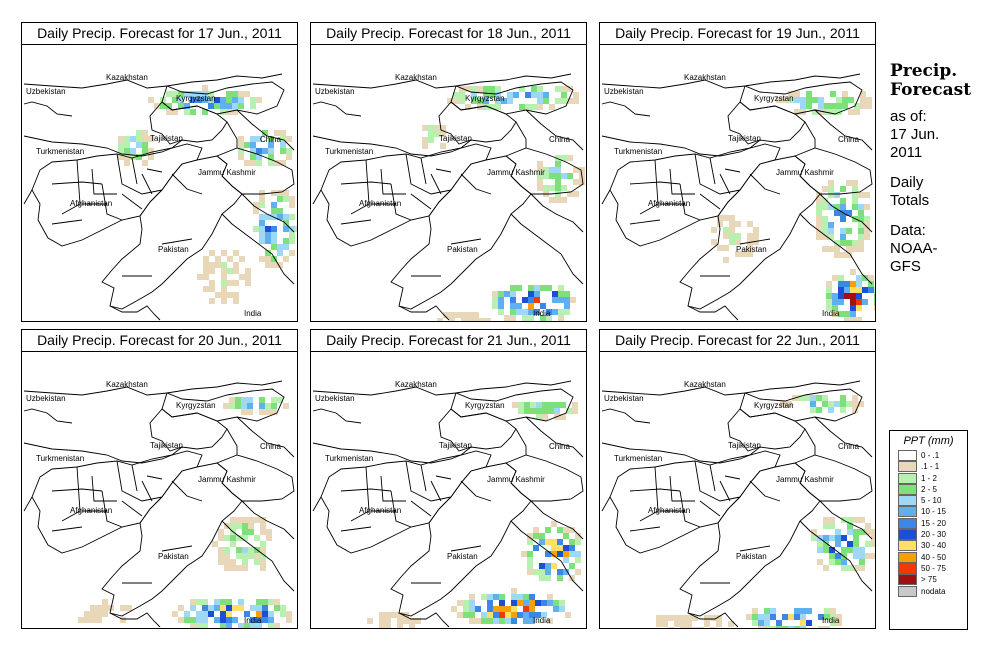 The width and height of the screenshot is (983, 649). I want to click on map-label-kyrgyzstan: Kyrgyzstan, so click(774, 98).